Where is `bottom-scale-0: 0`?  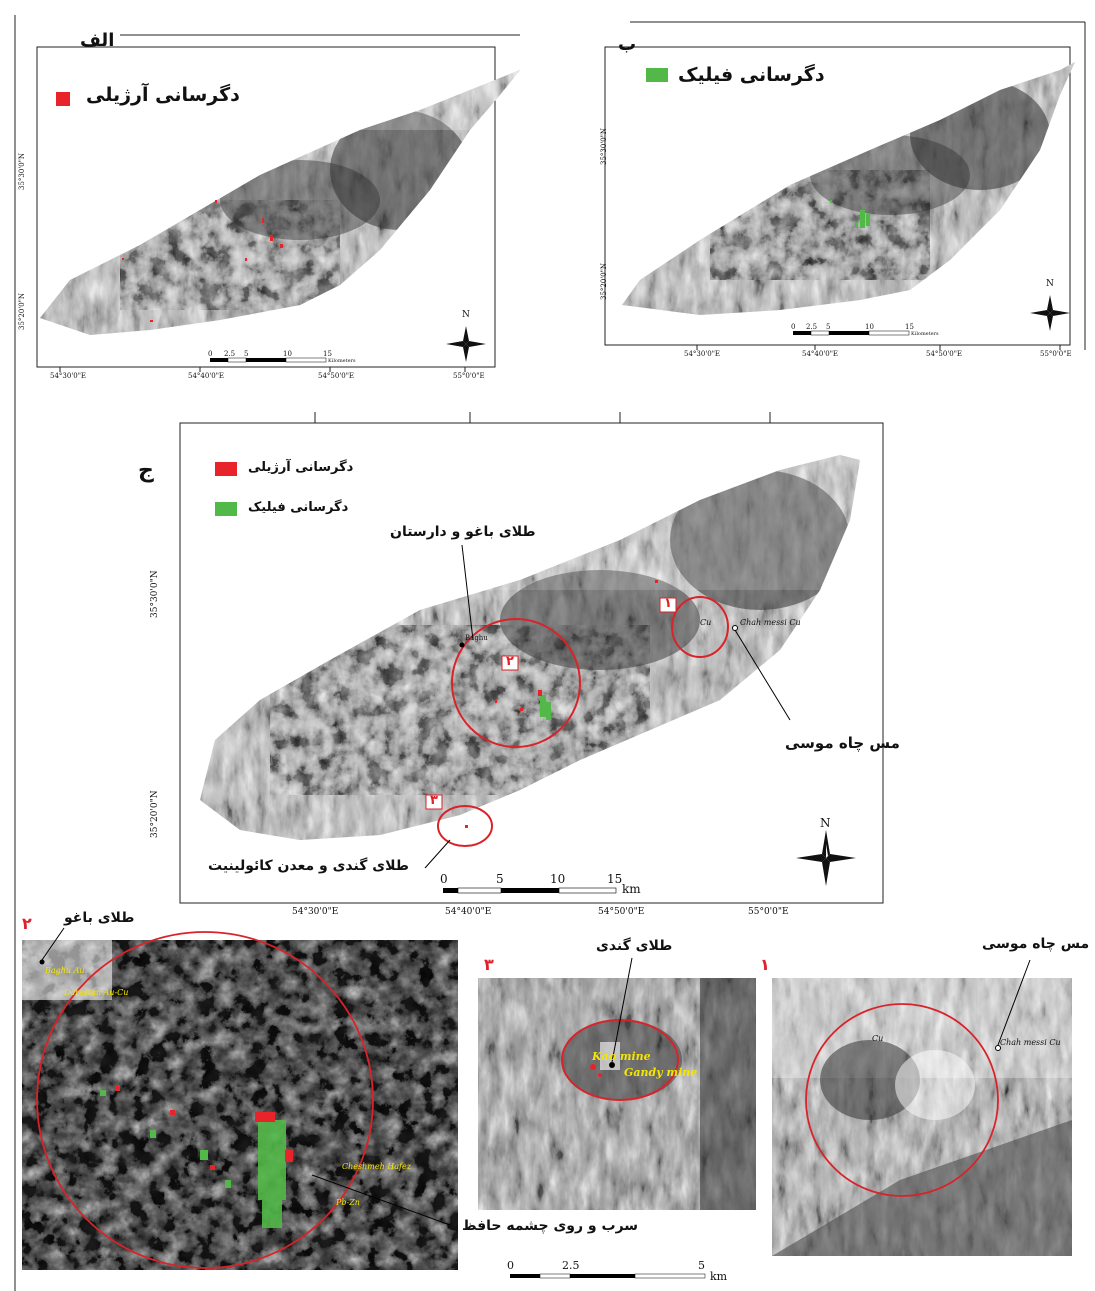 bottom-scale-0: 0 is located at coordinates (510, 1265).